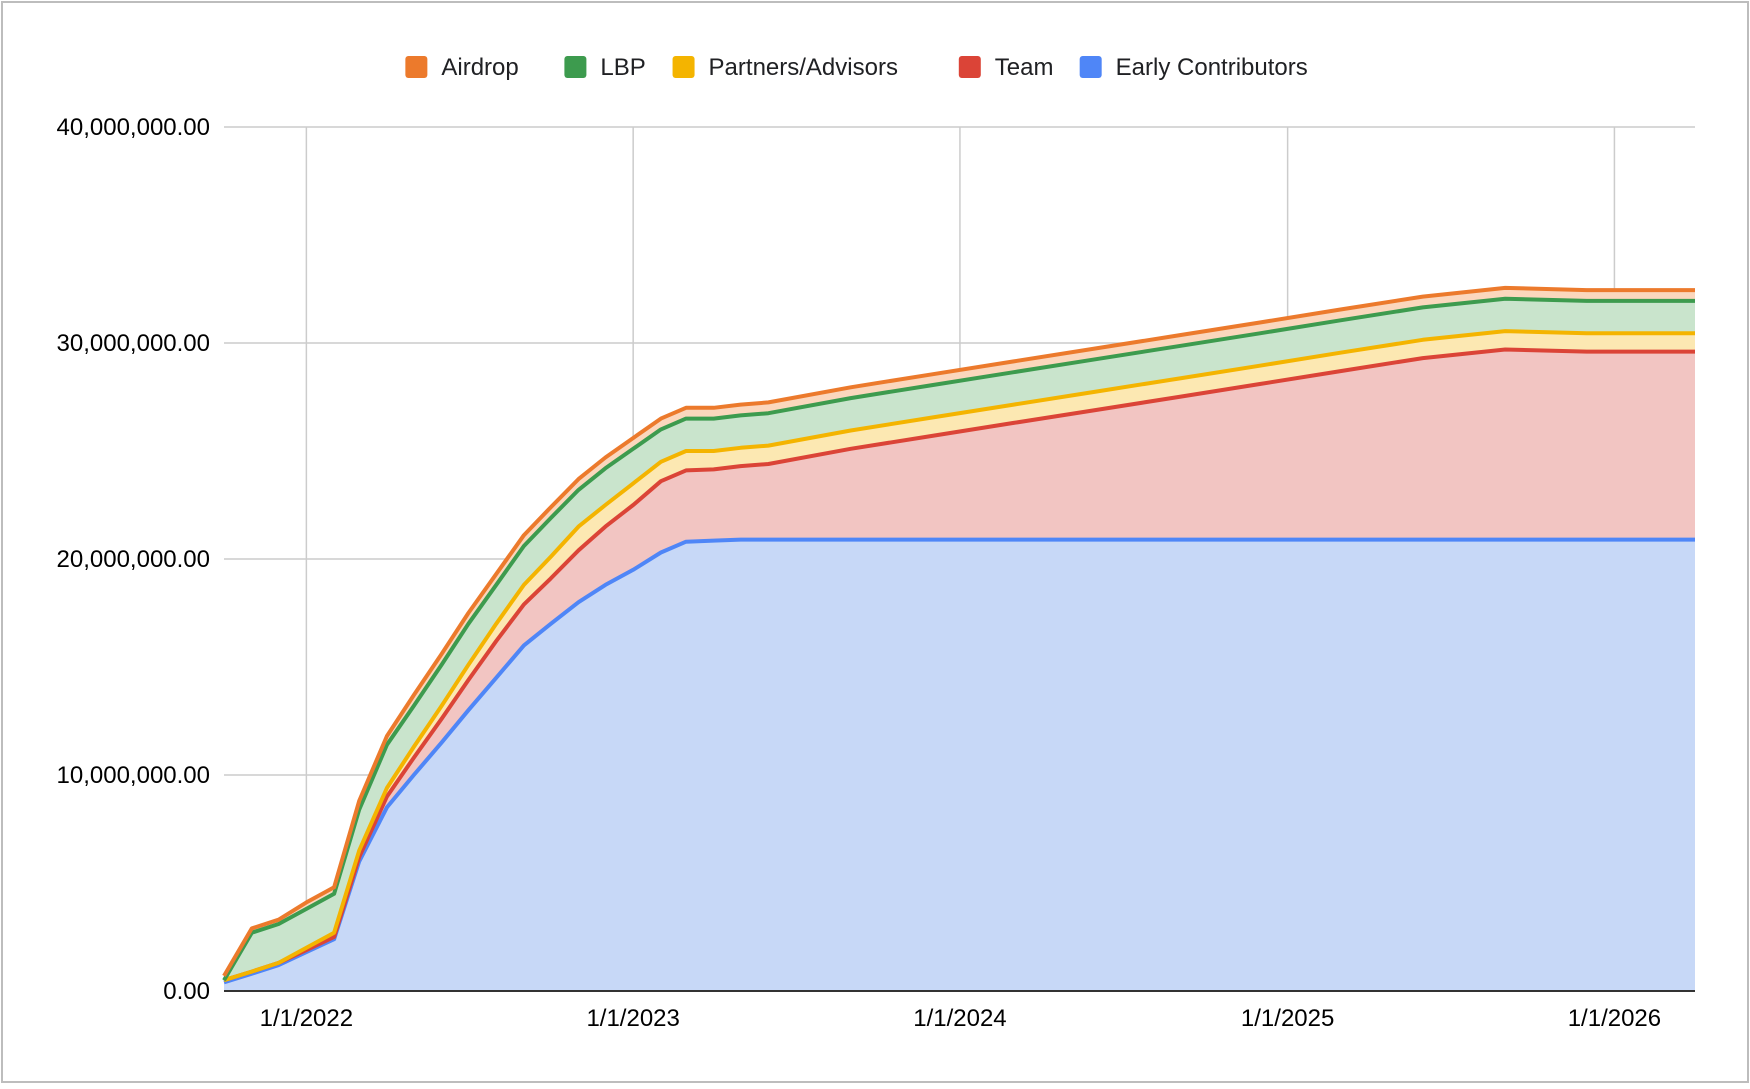  Describe the element at coordinates (186, 991) in the screenshot. I see `y-tick-label: 0.00` at that location.